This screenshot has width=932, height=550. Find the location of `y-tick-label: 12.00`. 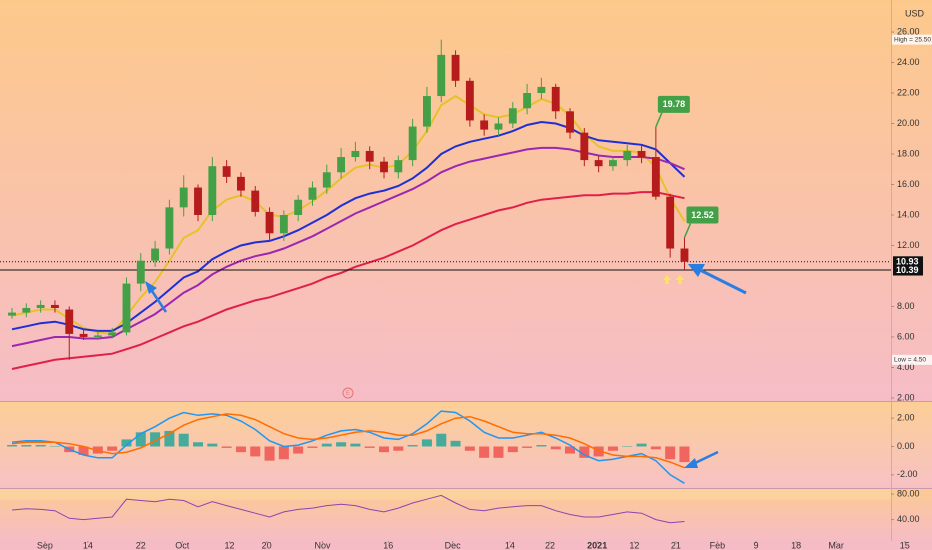

y-tick-label: 12.00 is located at coordinates (908, 245).